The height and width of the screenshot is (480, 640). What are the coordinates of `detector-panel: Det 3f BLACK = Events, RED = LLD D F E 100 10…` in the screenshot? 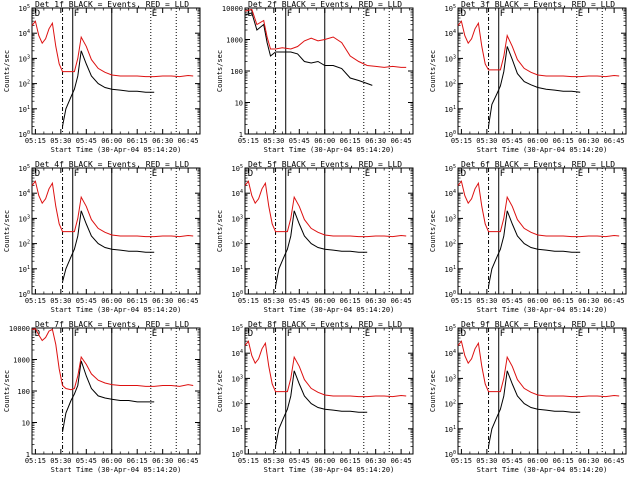 It's located at (532, 80).